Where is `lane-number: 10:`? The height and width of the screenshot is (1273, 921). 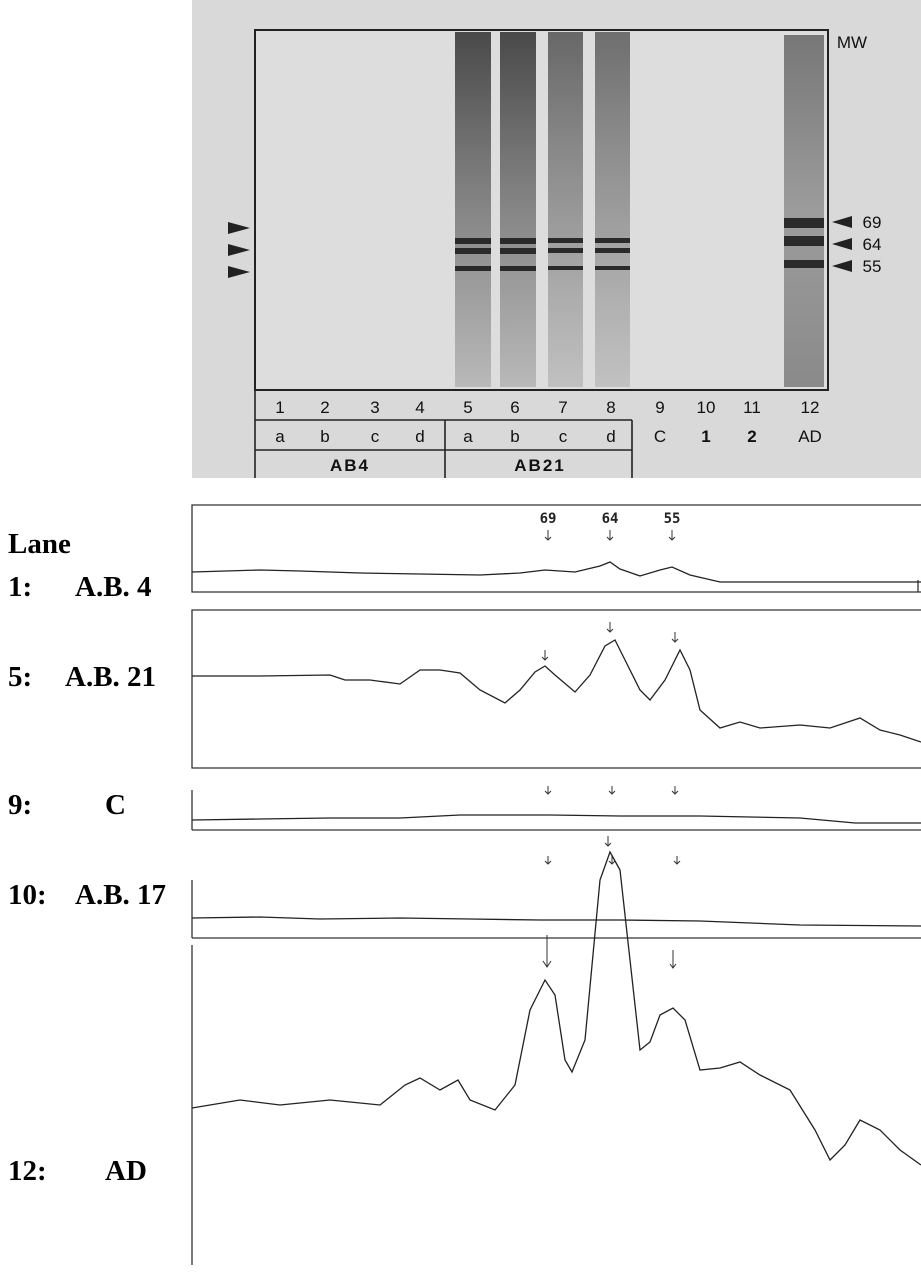
lane-number: 10: is located at coordinates (27, 895).